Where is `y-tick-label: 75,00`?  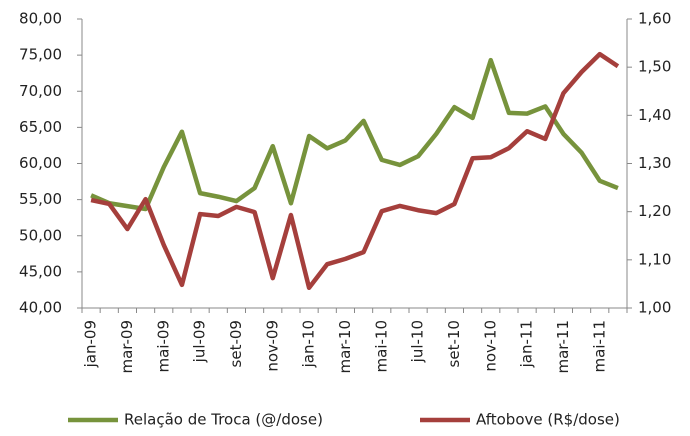 y-tick-label: 75,00 is located at coordinates (40, 55).